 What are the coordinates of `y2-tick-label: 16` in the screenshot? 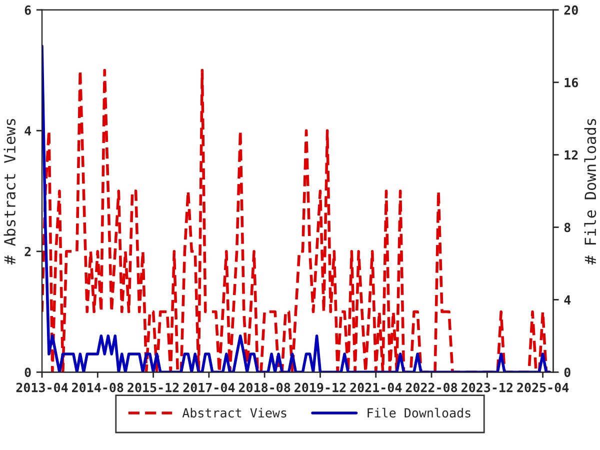 It's located at (571, 83).